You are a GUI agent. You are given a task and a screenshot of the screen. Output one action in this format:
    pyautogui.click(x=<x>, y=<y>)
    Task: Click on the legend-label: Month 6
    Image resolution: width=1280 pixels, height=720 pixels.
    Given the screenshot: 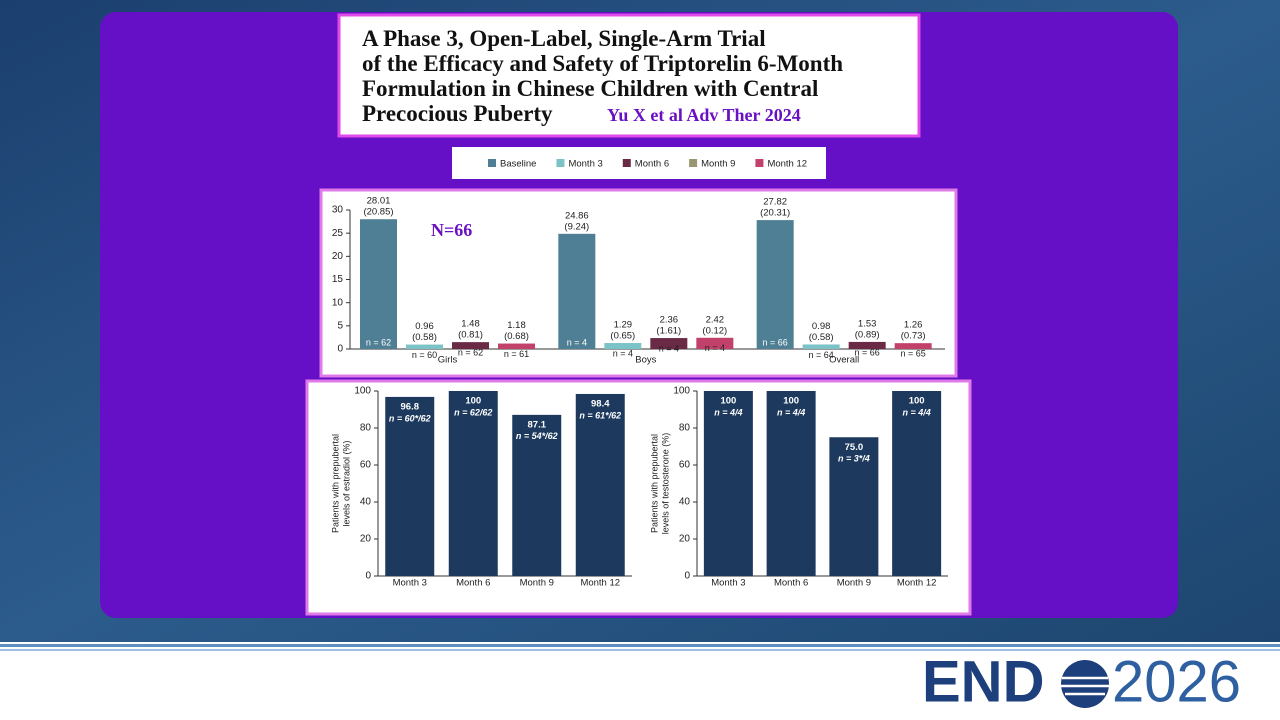 What is the action you would take?
    pyautogui.click(x=652, y=164)
    